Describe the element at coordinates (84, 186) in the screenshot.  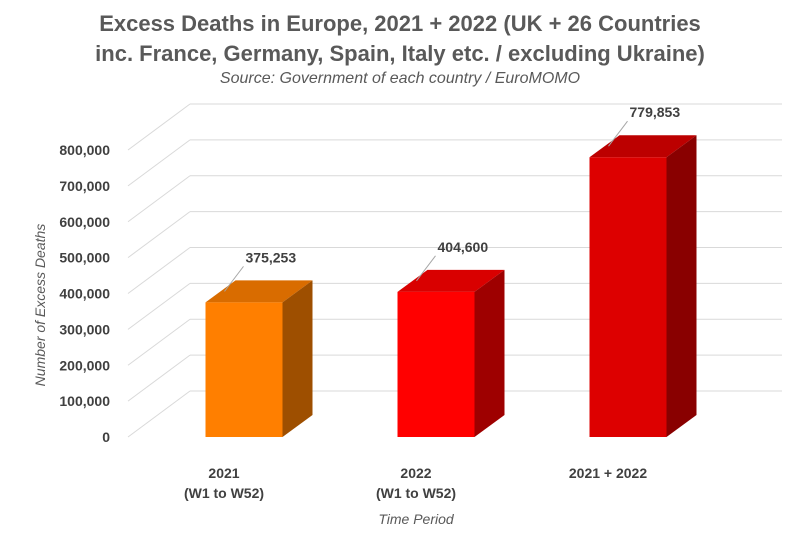
I see `y-tick-label: 700,000` at that location.